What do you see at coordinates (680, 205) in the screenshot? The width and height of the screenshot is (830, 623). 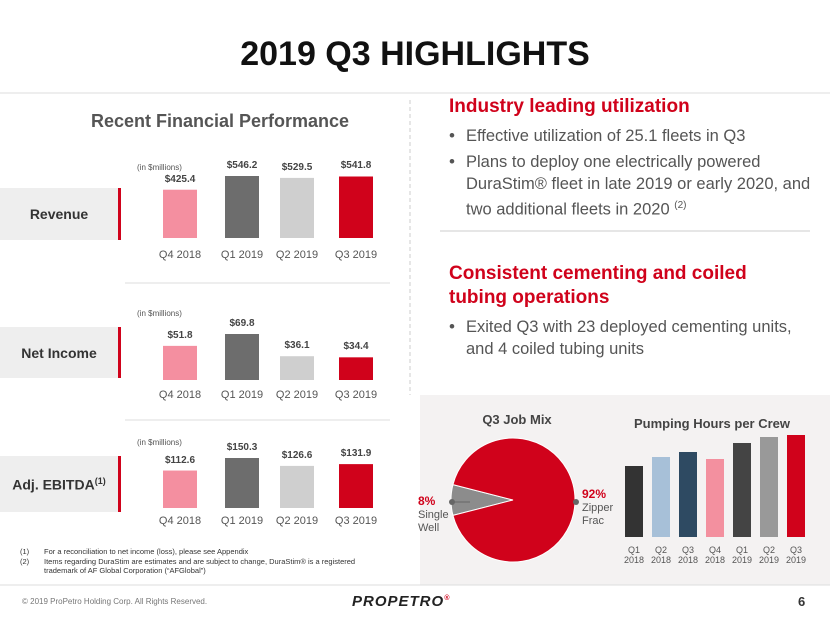 I see `bullet-note: (2)` at bounding box center [680, 205].